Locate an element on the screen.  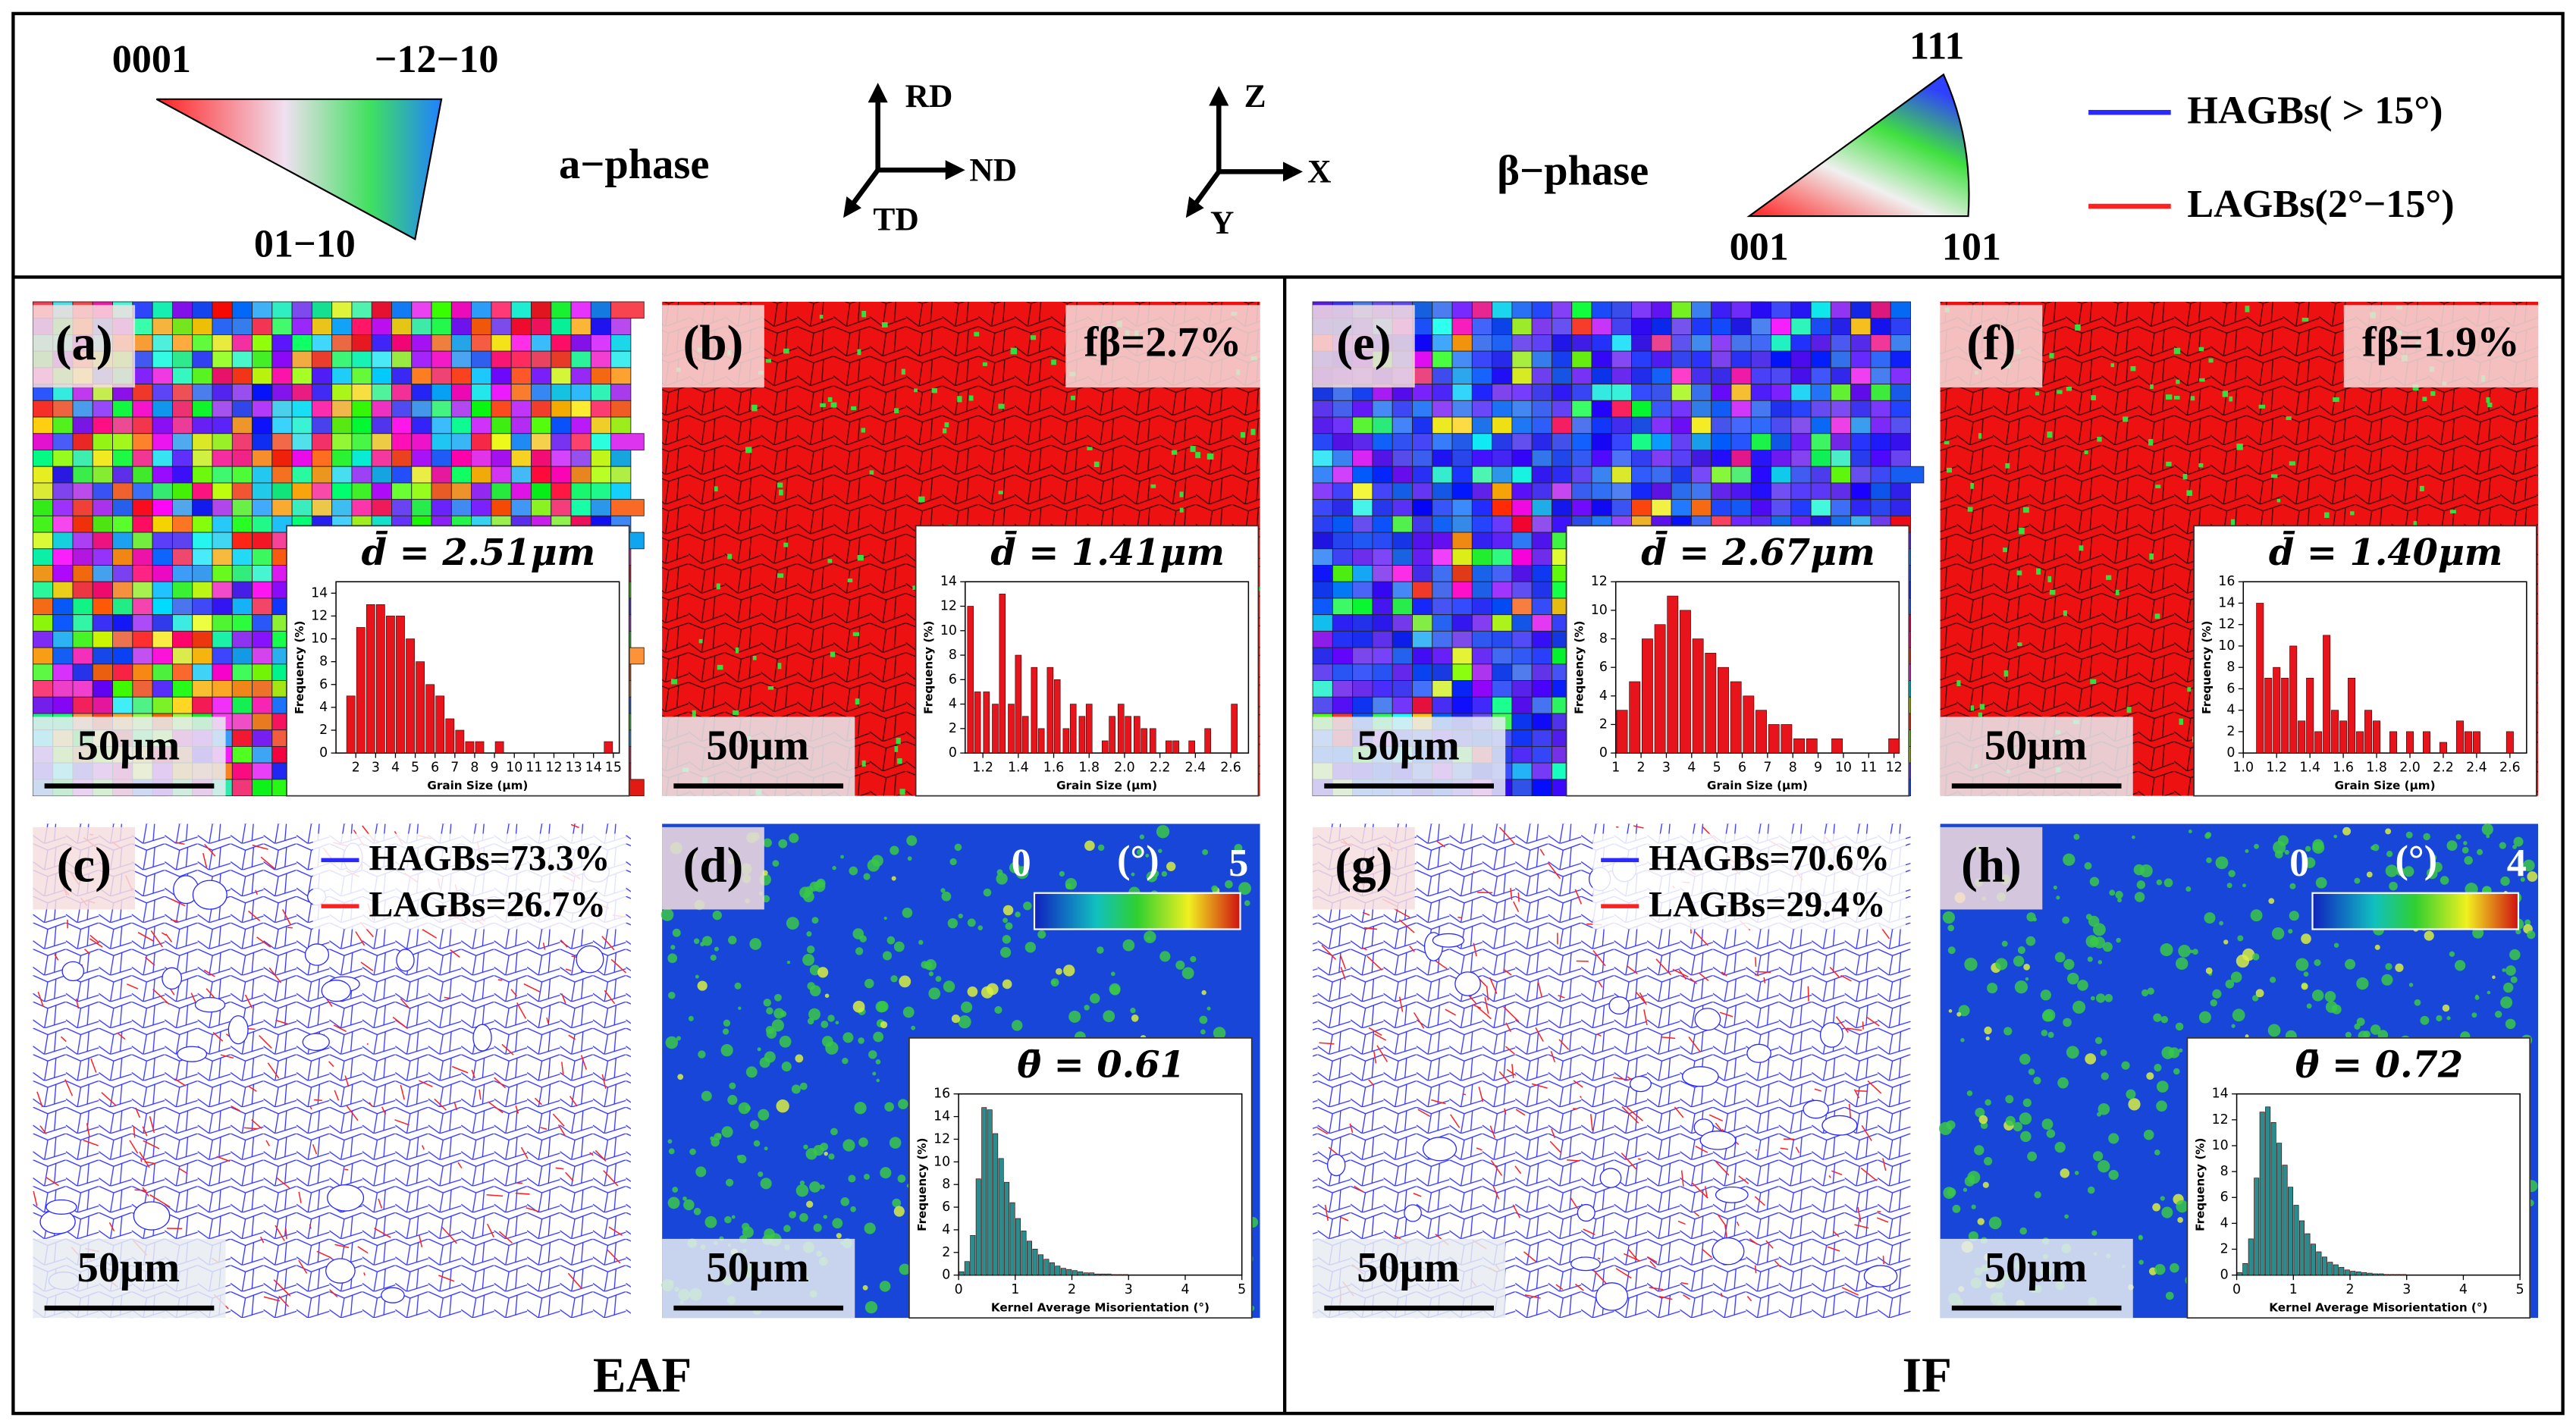
x-tick-label: 3 is located at coordinates (2406, 1289).